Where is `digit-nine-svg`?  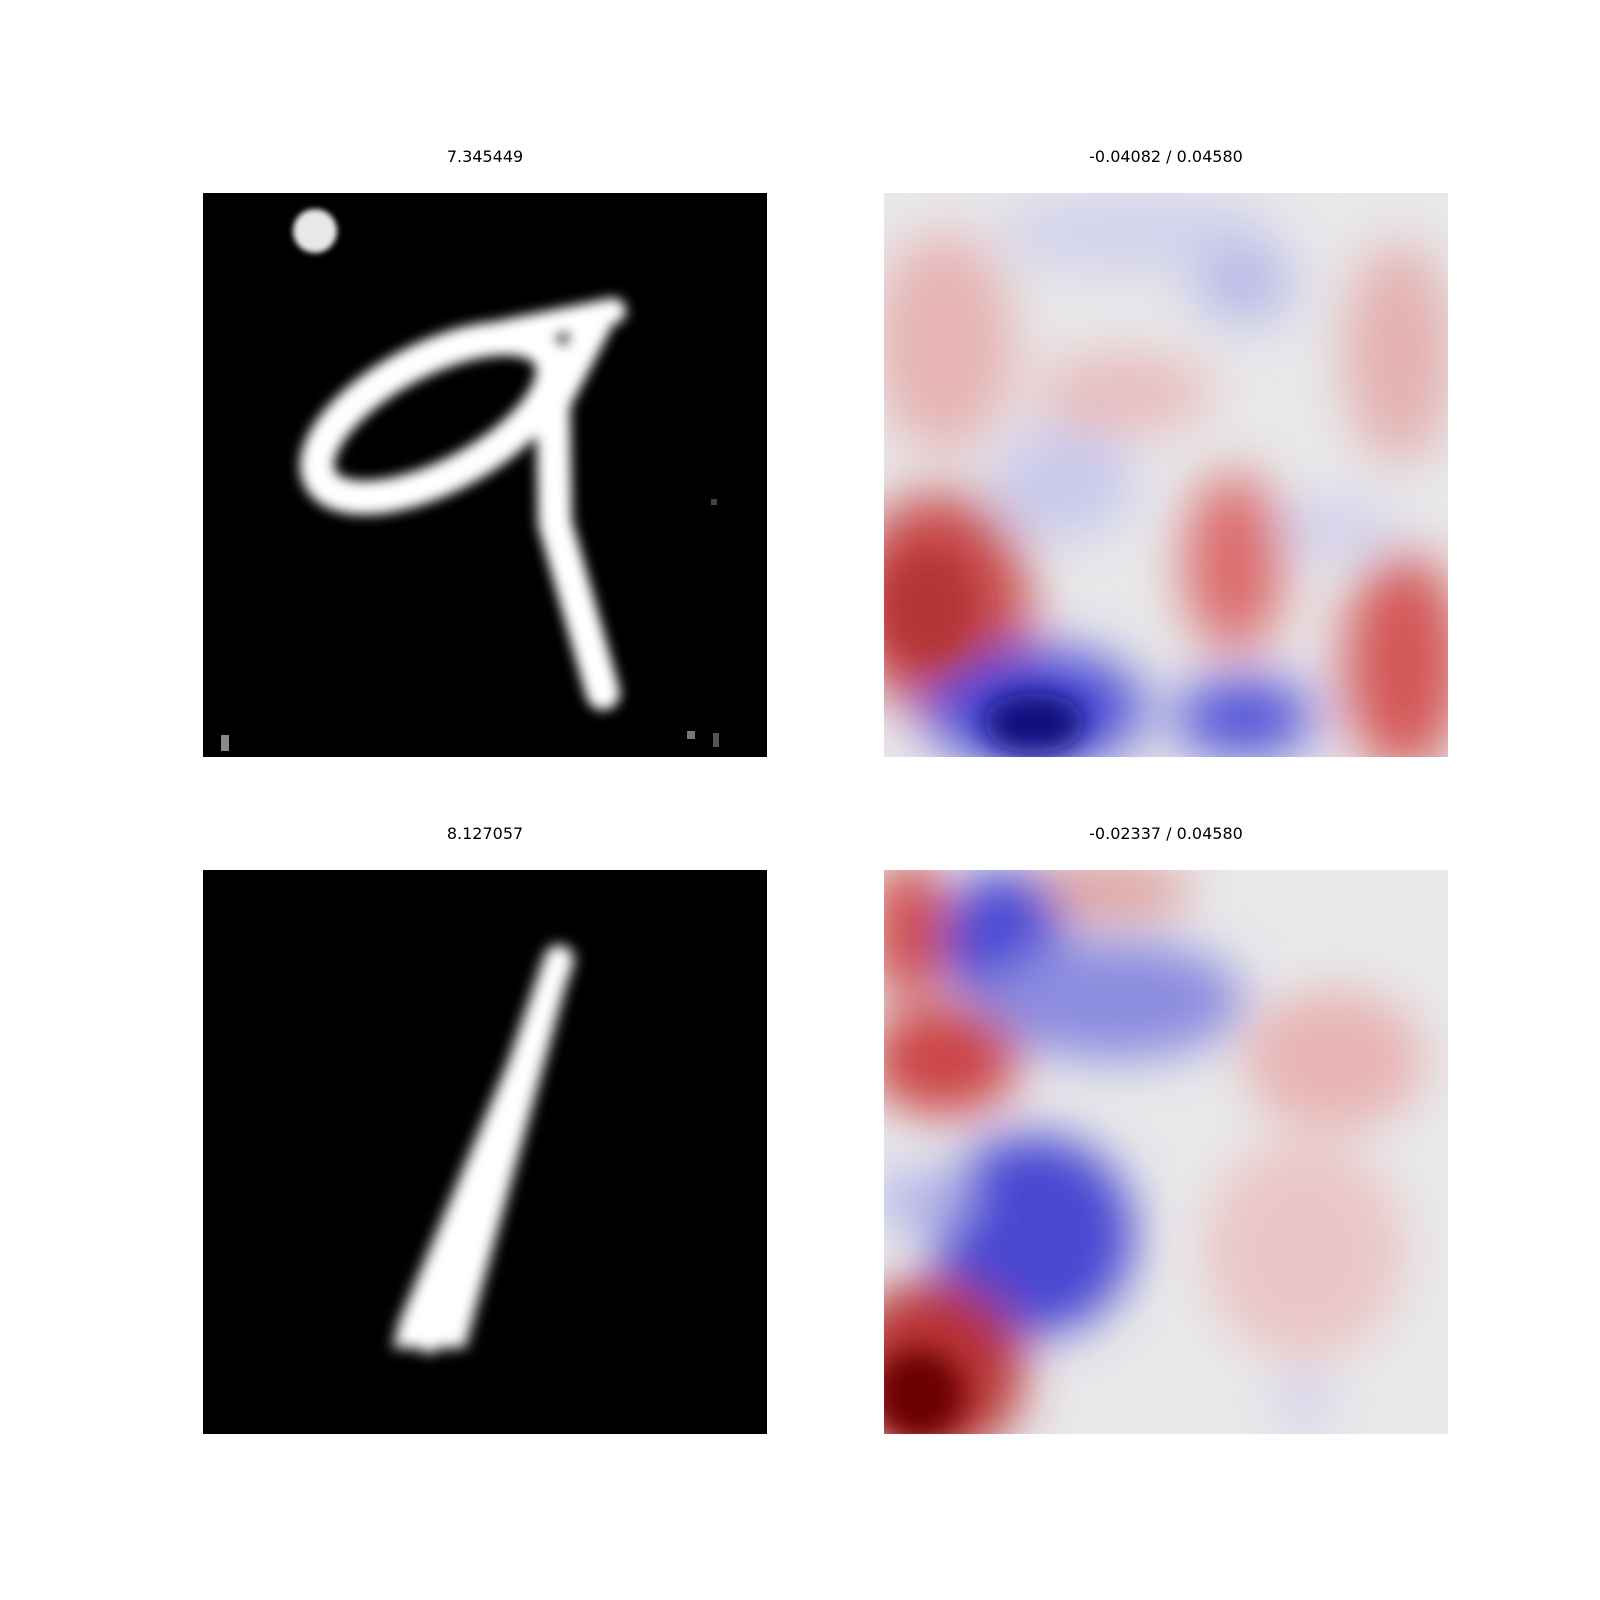
digit-nine-svg is located at coordinates (470, 480).